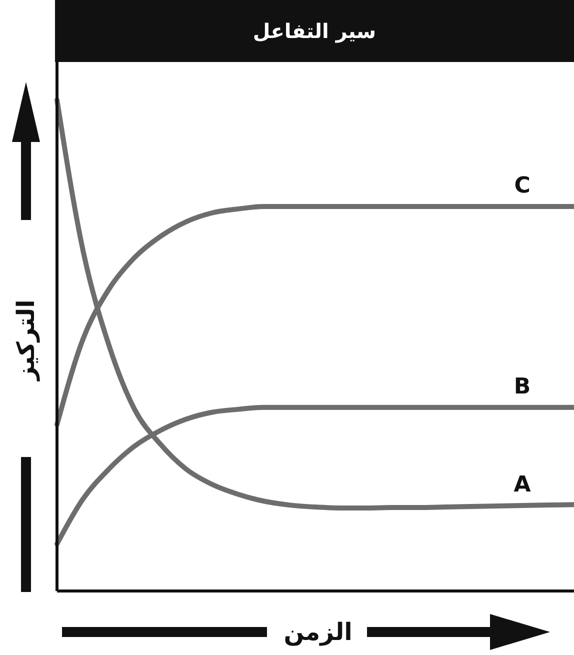  Describe the element at coordinates (522, 485) in the screenshot. I see `series-label: A` at that location.